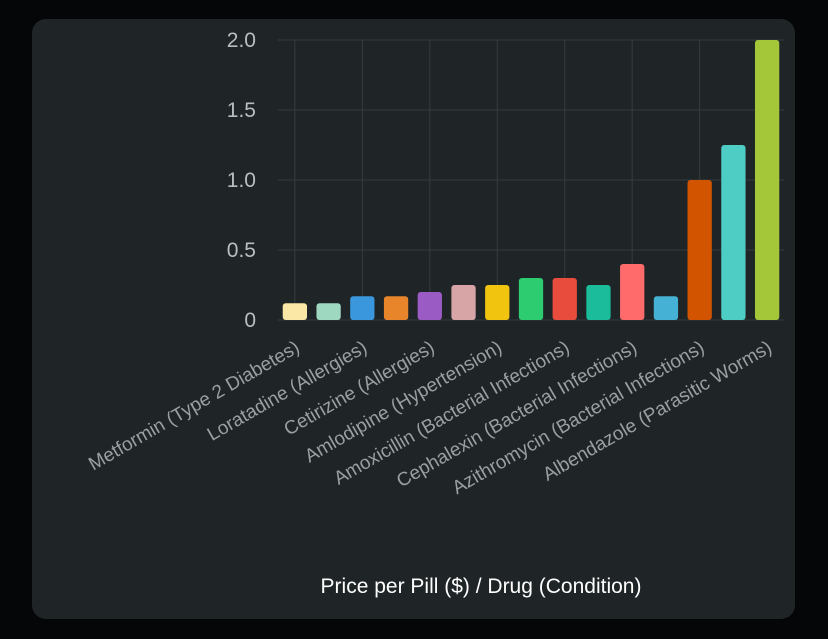 The width and height of the screenshot is (828, 639). What do you see at coordinates (241, 250) in the screenshot?
I see `y-tick-label: 0.5` at bounding box center [241, 250].